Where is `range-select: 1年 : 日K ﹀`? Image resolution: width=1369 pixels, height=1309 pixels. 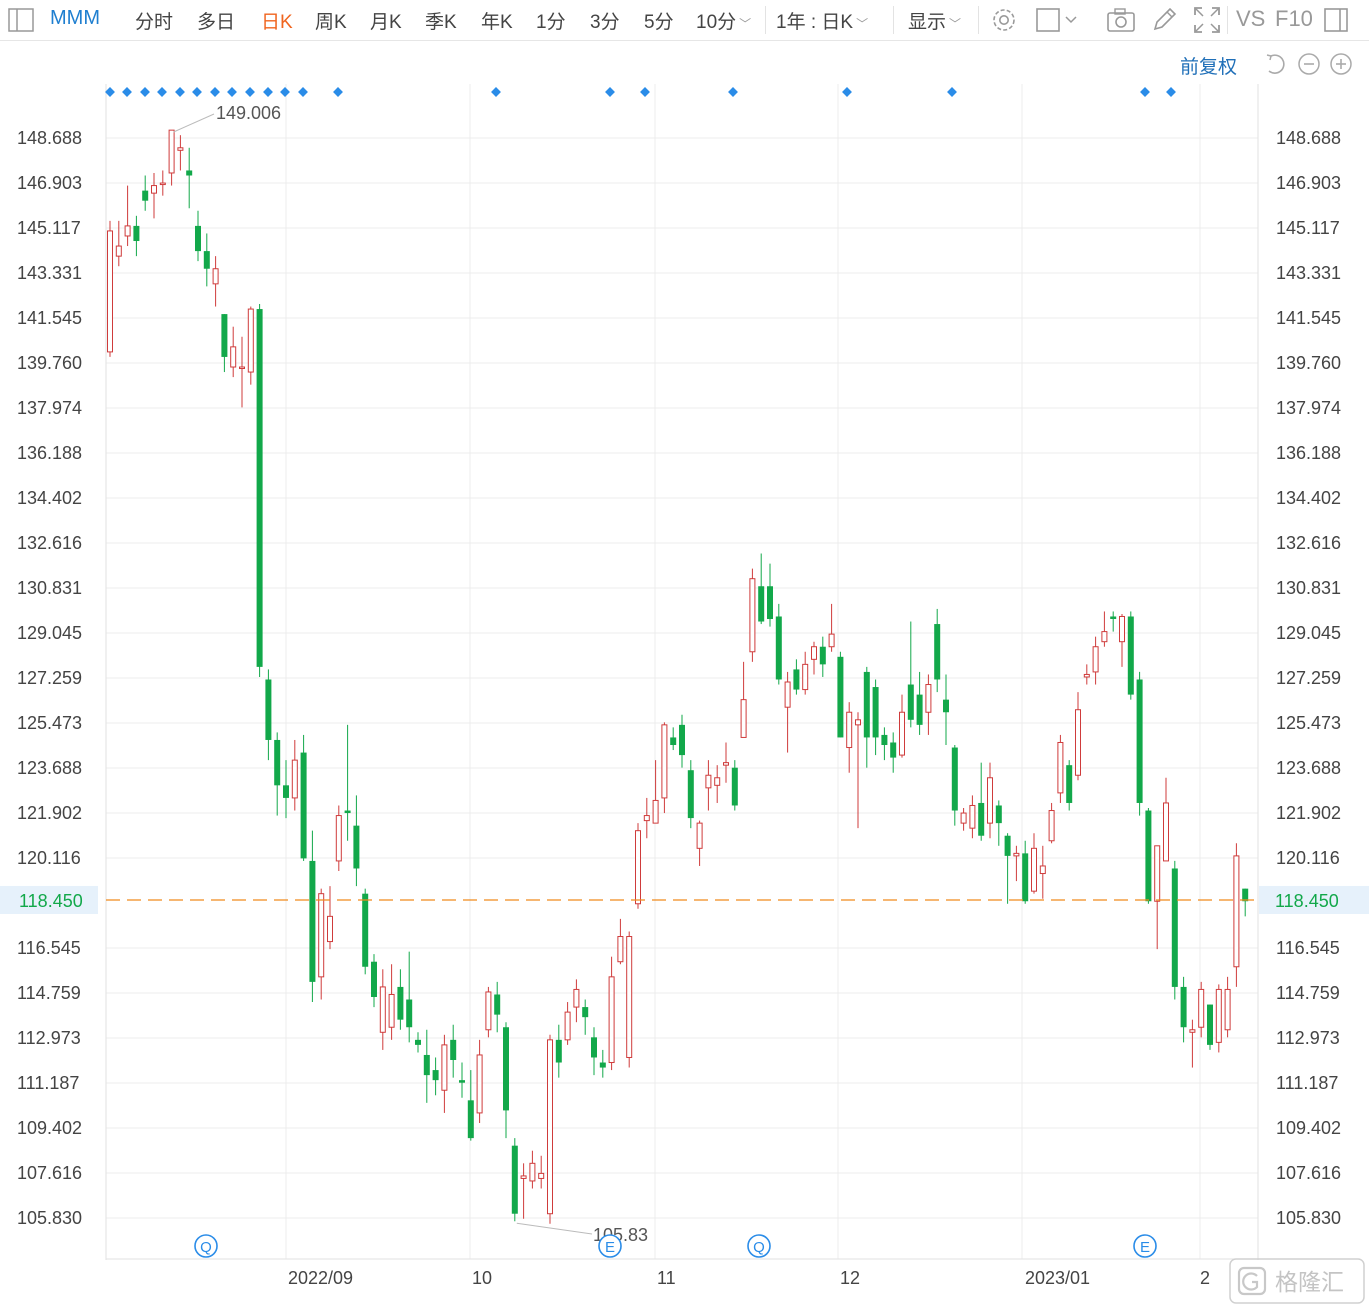 range-select: 1年 : 日K ﹀ is located at coordinates (822, 20).